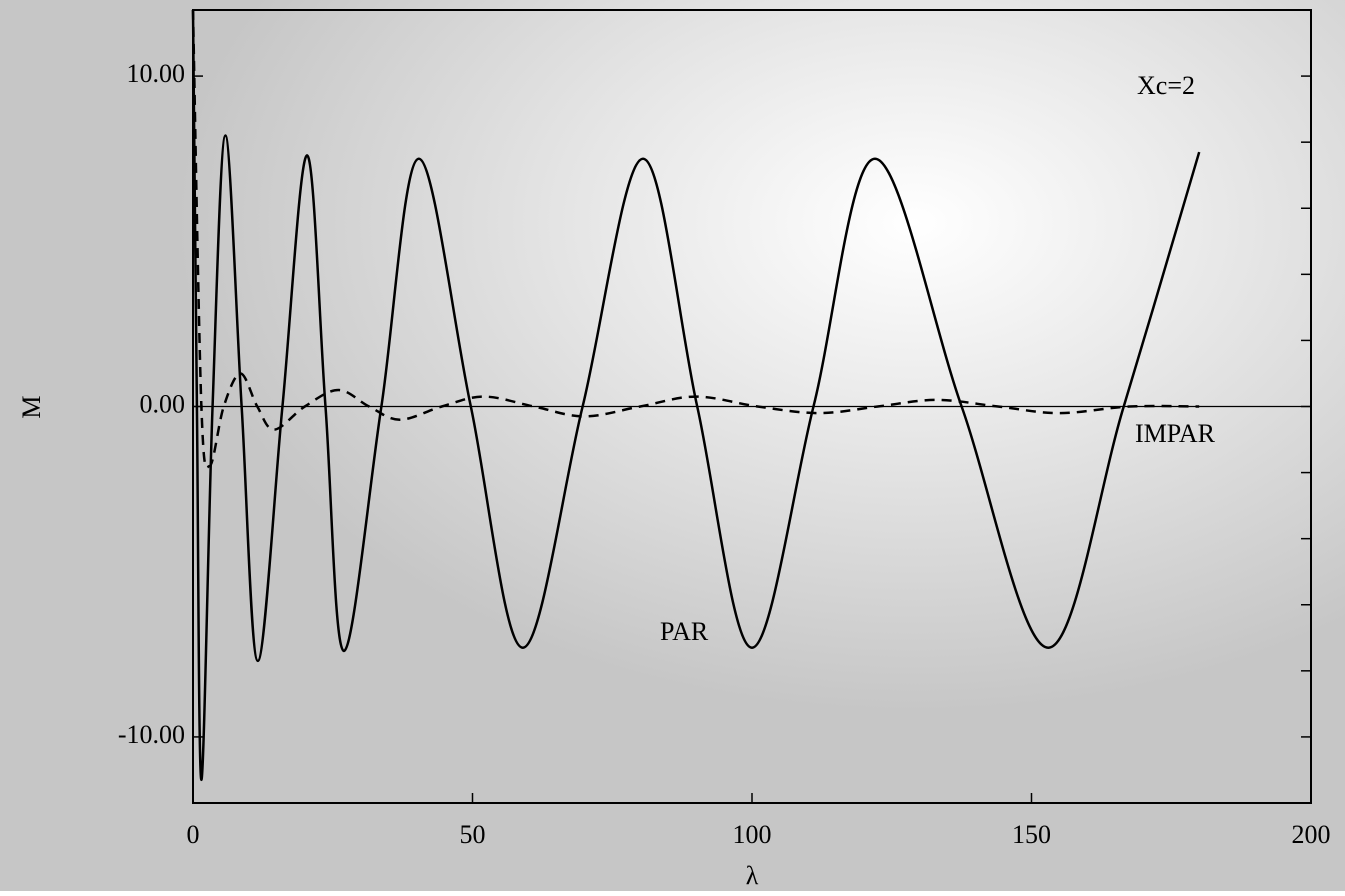  What do you see at coordinates (31, 406) in the screenshot?
I see `y-axis-label: M` at bounding box center [31, 406].